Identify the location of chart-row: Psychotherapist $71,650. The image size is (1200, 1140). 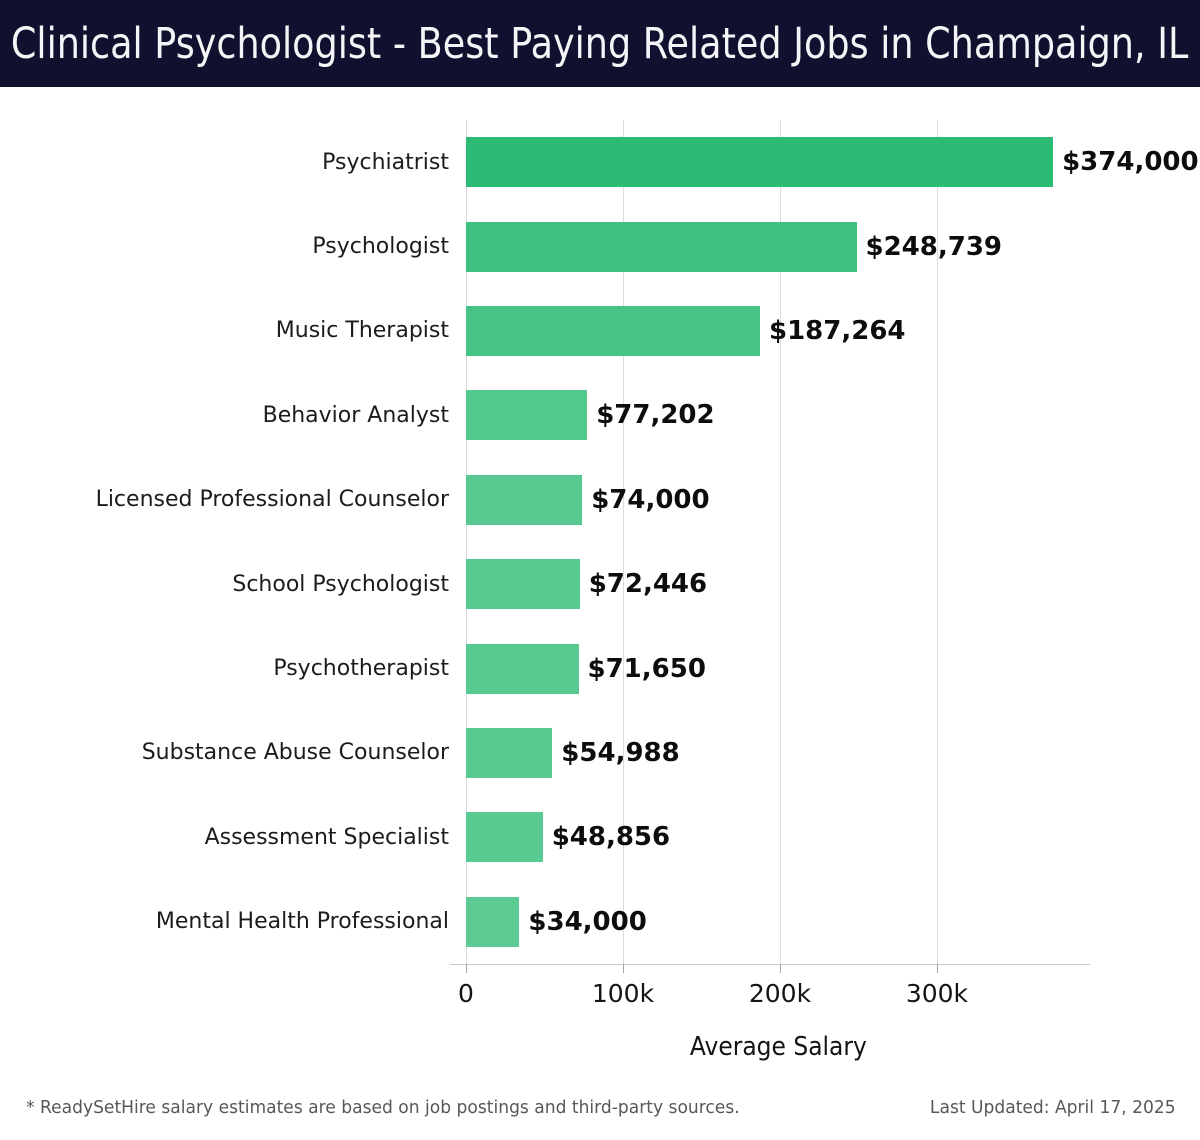
(600, 668).